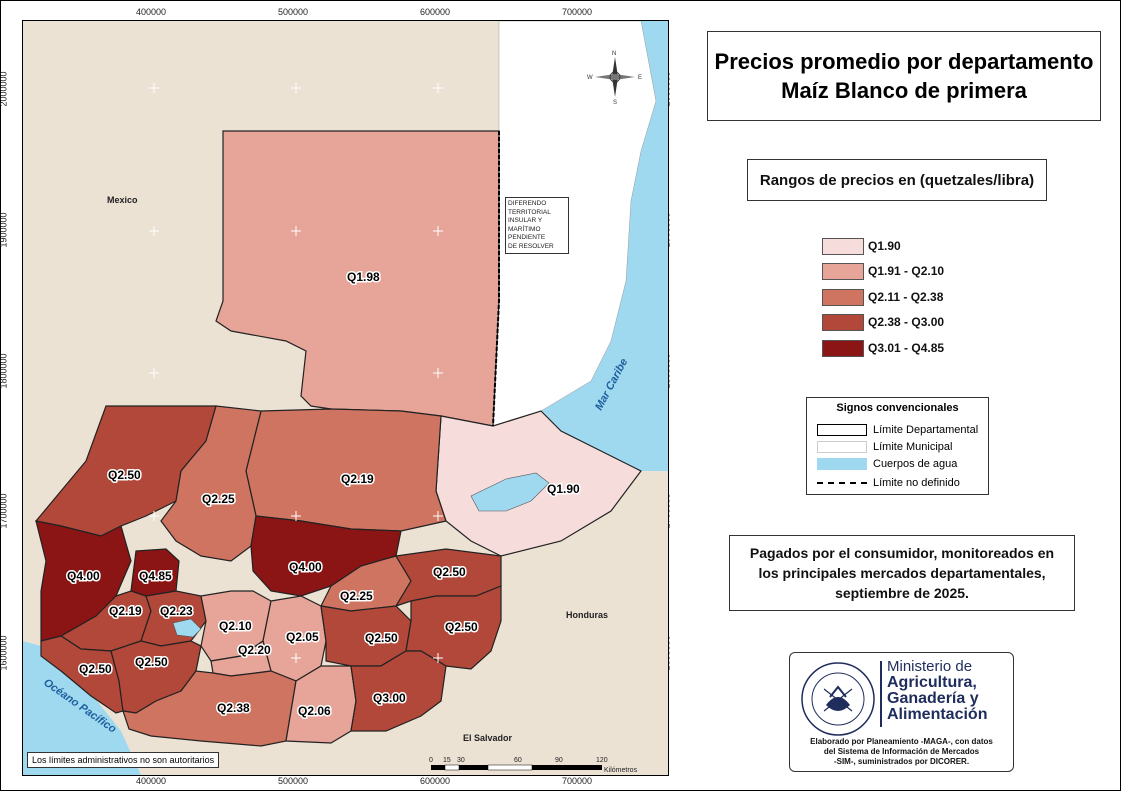  What do you see at coordinates (621, 770) in the screenshot?
I see `scale-unit: Kilómetros` at bounding box center [621, 770].